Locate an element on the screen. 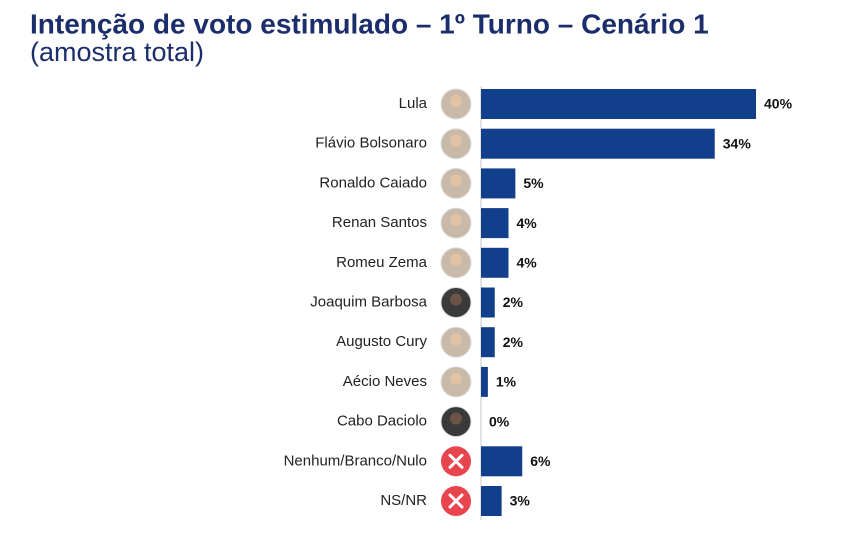 This screenshot has height=541, width=843. category-label: Lula is located at coordinates (413, 103).